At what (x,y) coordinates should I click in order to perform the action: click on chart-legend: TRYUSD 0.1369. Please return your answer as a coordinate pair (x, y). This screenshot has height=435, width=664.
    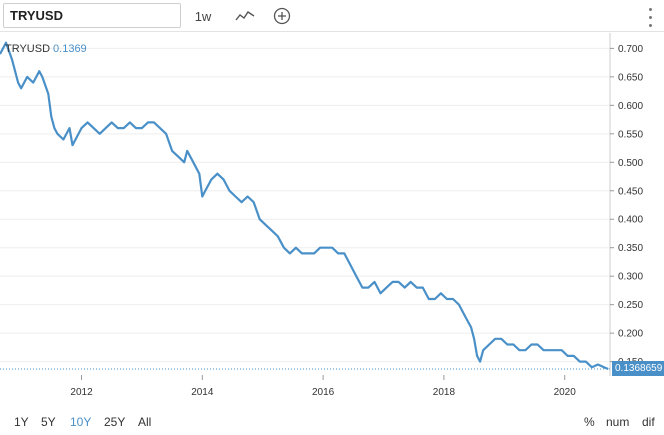
    Looking at the image, I should click on (46, 49).